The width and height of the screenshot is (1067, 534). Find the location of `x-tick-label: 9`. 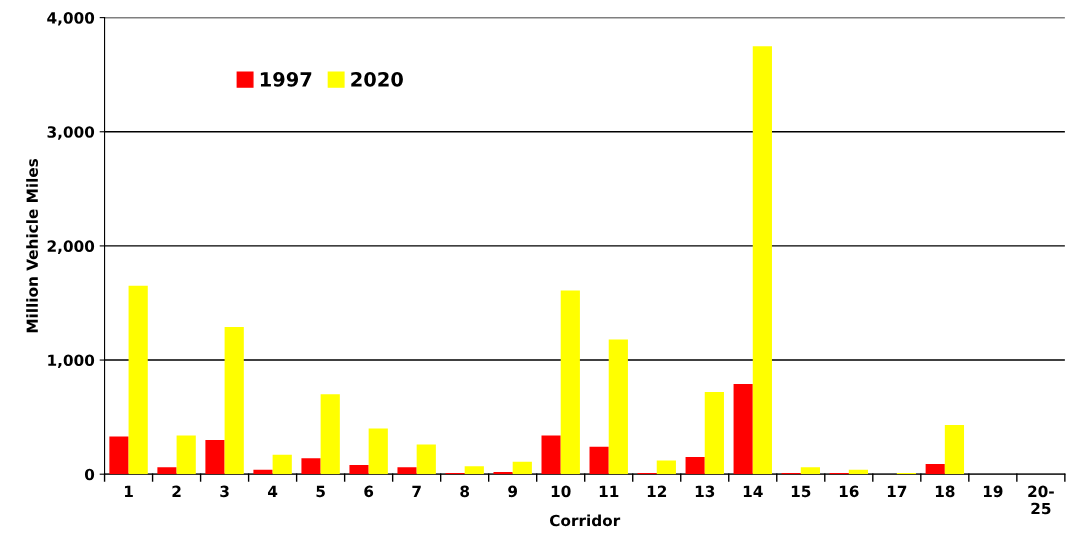

x-tick-label: 9 is located at coordinates (513, 491).